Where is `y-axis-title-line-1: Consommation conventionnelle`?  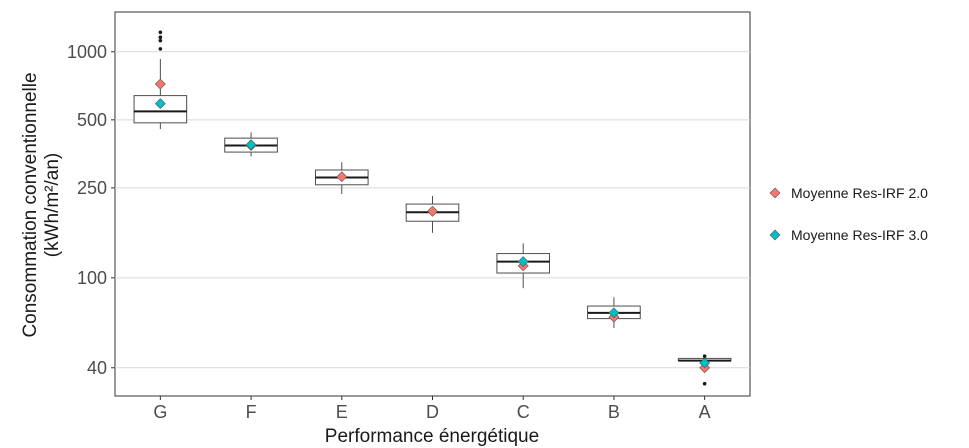
y-axis-title-line-1: Consommation conventionnelle is located at coordinates (30, 204).